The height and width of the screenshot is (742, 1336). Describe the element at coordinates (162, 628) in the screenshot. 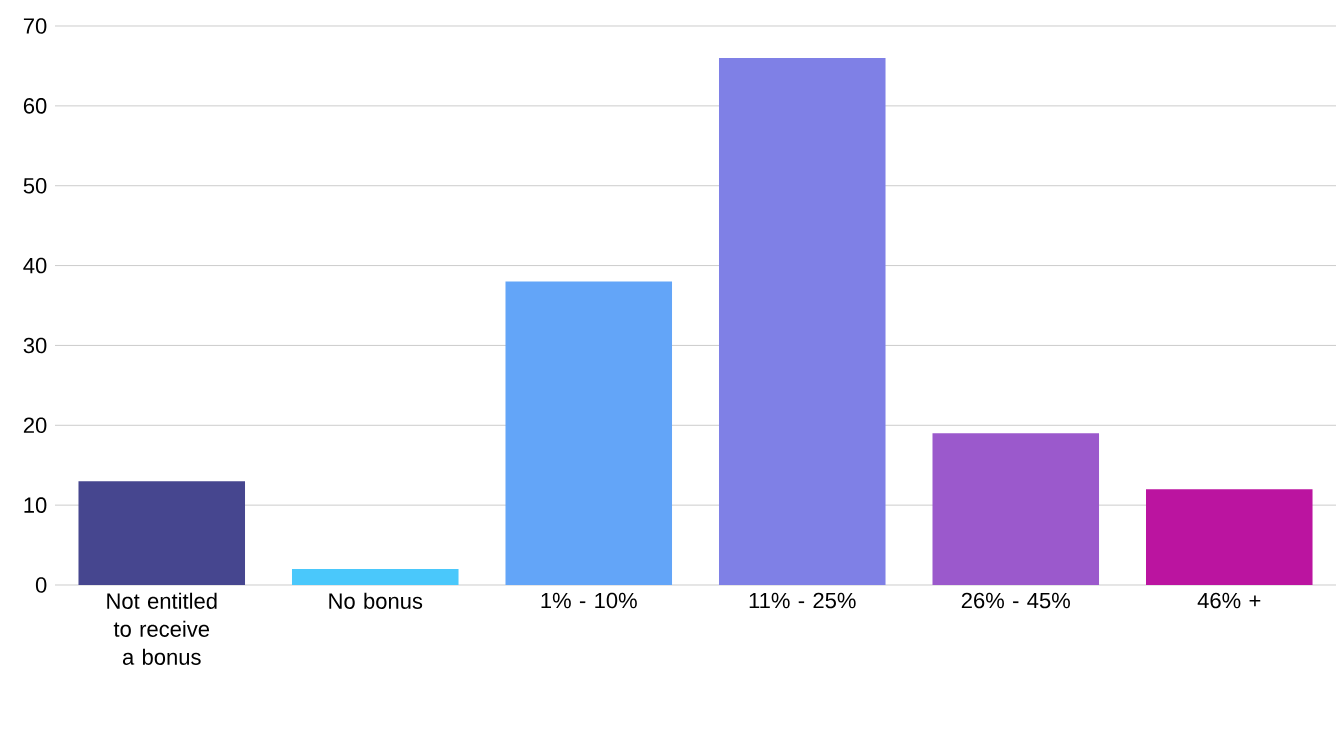

I see `x-tick-label: Not entitled to receive a bonus` at that location.